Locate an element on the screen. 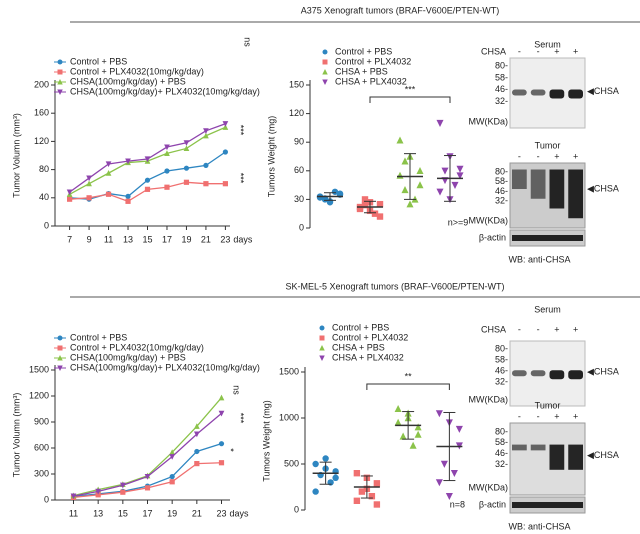 This screenshot has width=640, height=534. mw-label: 58- is located at coordinates (501, 359).